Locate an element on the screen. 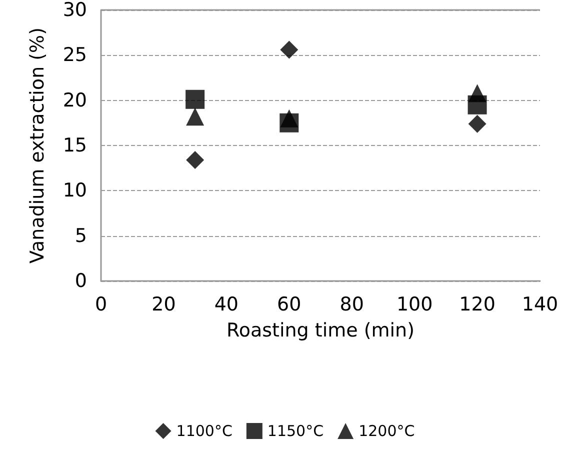 The image size is (570, 452). x-tick-label: 0 is located at coordinates (101, 305).